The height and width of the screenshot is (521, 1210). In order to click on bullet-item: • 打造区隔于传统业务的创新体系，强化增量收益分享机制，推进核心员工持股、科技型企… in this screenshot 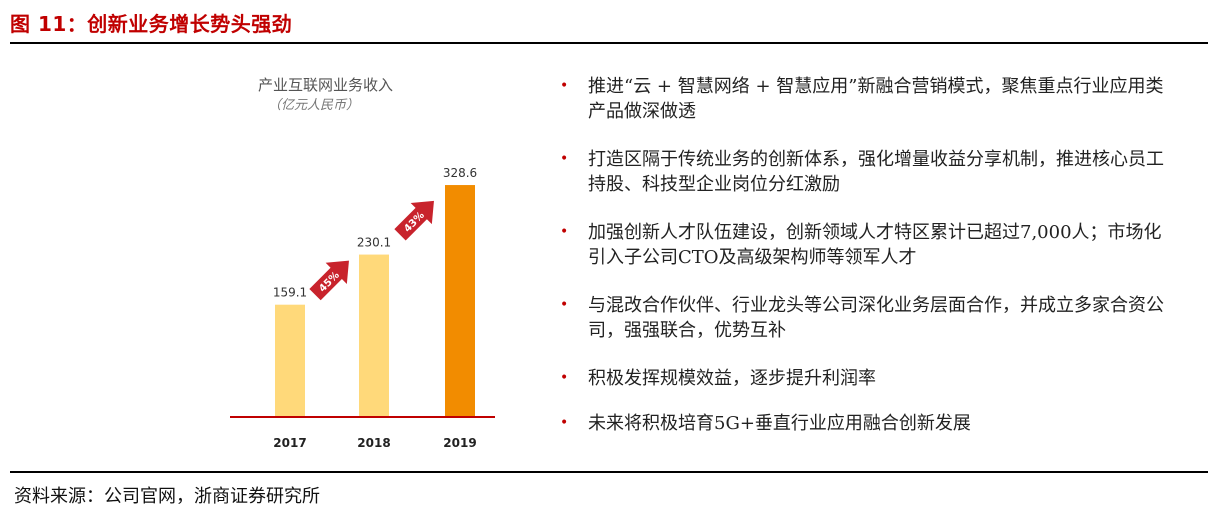, I will do `click(868, 172)`.